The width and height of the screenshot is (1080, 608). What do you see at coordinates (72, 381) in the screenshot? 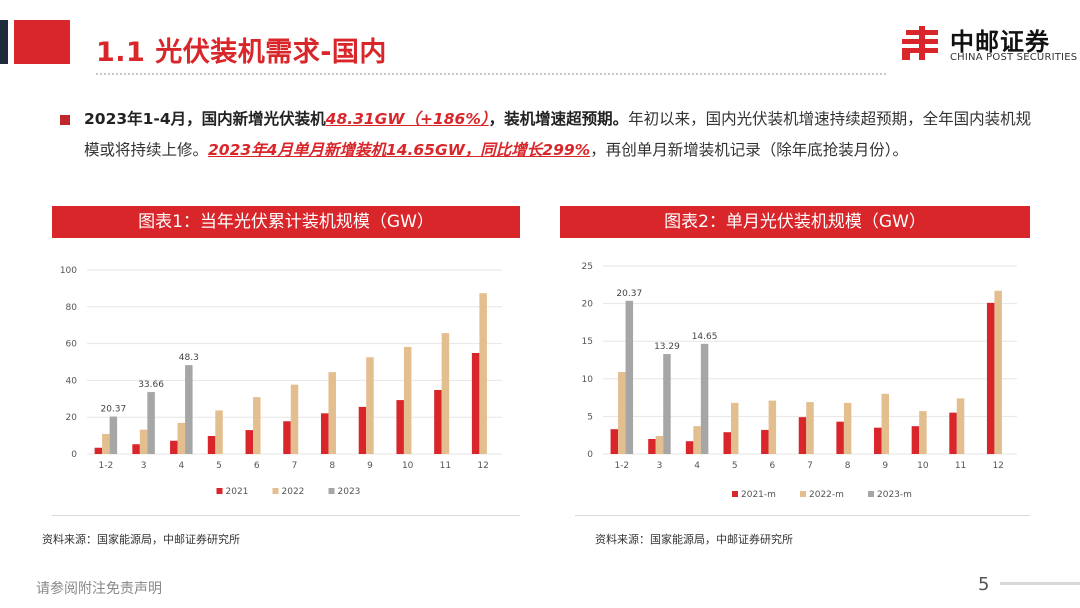
I see `y-tick-label: 40` at bounding box center [72, 381].